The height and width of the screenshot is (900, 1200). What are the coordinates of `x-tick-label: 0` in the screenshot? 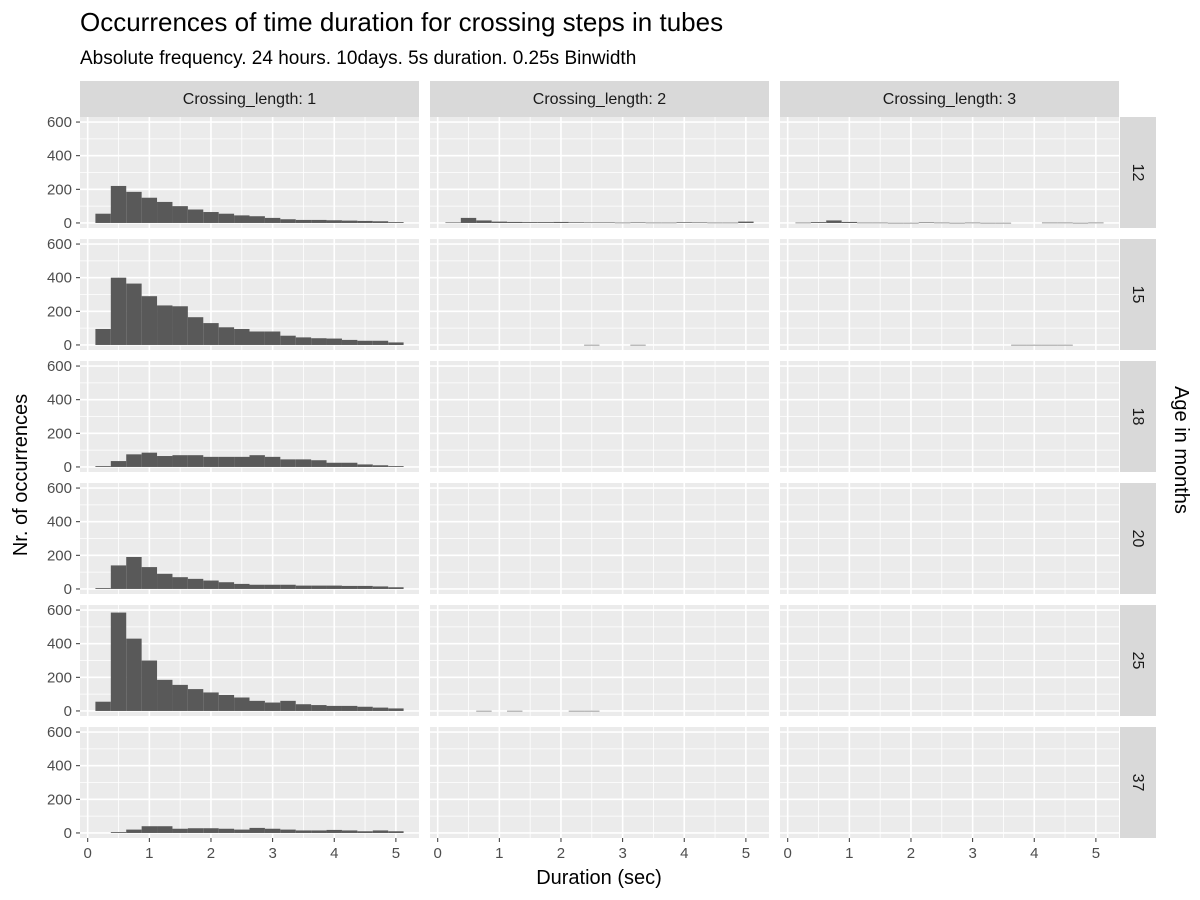 It's located at (438, 853).